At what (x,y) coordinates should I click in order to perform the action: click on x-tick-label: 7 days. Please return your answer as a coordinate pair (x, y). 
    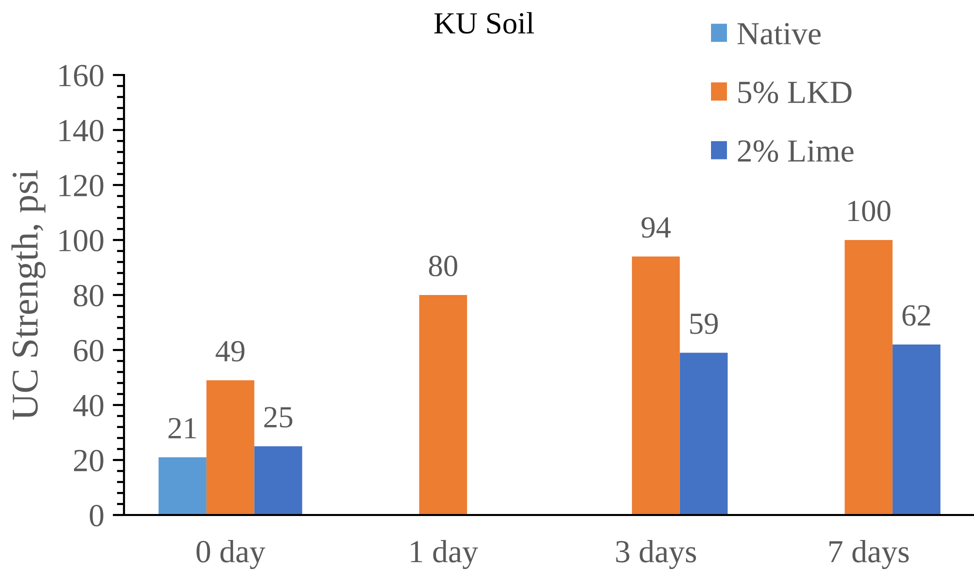
    Looking at the image, I should click on (869, 555).